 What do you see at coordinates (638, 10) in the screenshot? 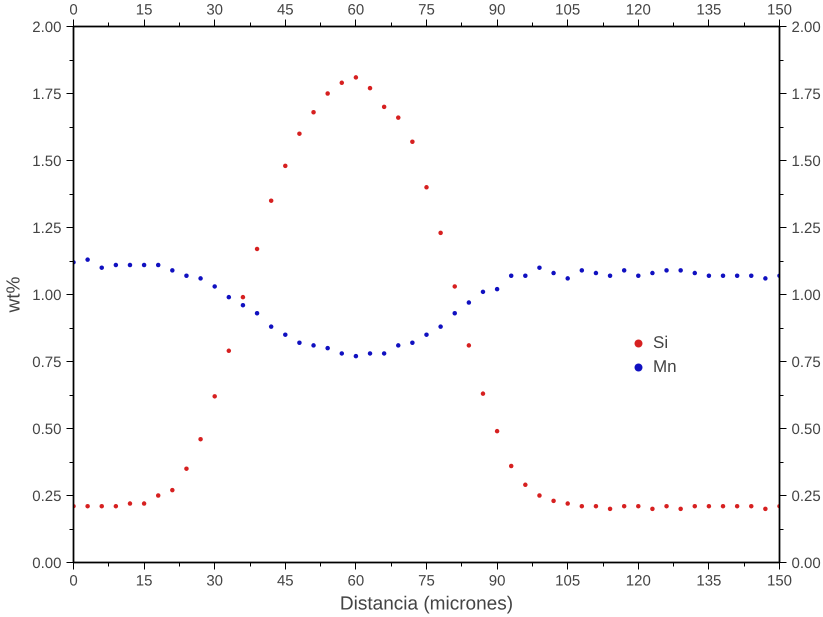
I see `x-tick-label: 120` at bounding box center [638, 10].